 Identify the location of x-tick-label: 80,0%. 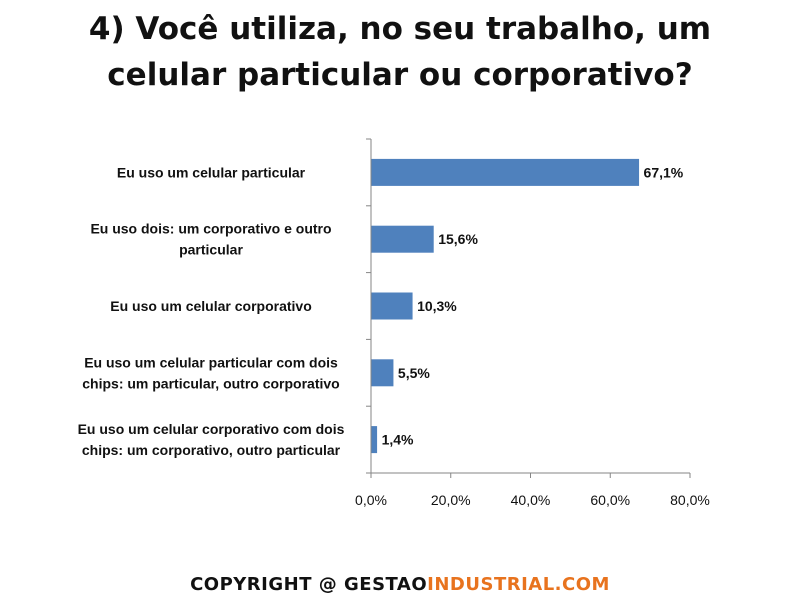
(690, 500).